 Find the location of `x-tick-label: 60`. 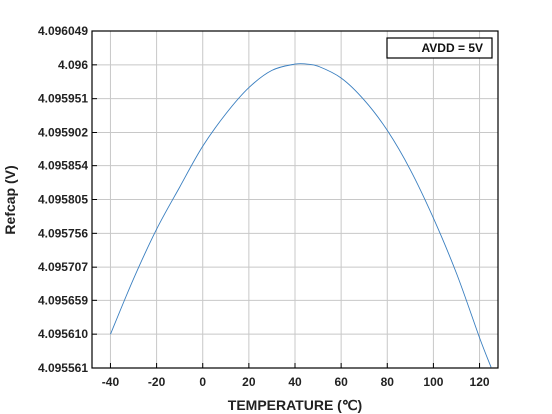

x-tick-label: 60 is located at coordinates (341, 382).